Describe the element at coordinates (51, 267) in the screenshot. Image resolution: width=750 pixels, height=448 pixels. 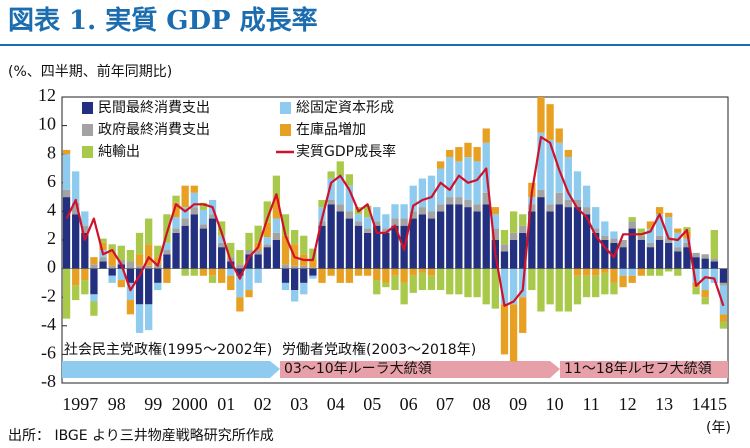
I see `y-tick-label: 0` at that location.